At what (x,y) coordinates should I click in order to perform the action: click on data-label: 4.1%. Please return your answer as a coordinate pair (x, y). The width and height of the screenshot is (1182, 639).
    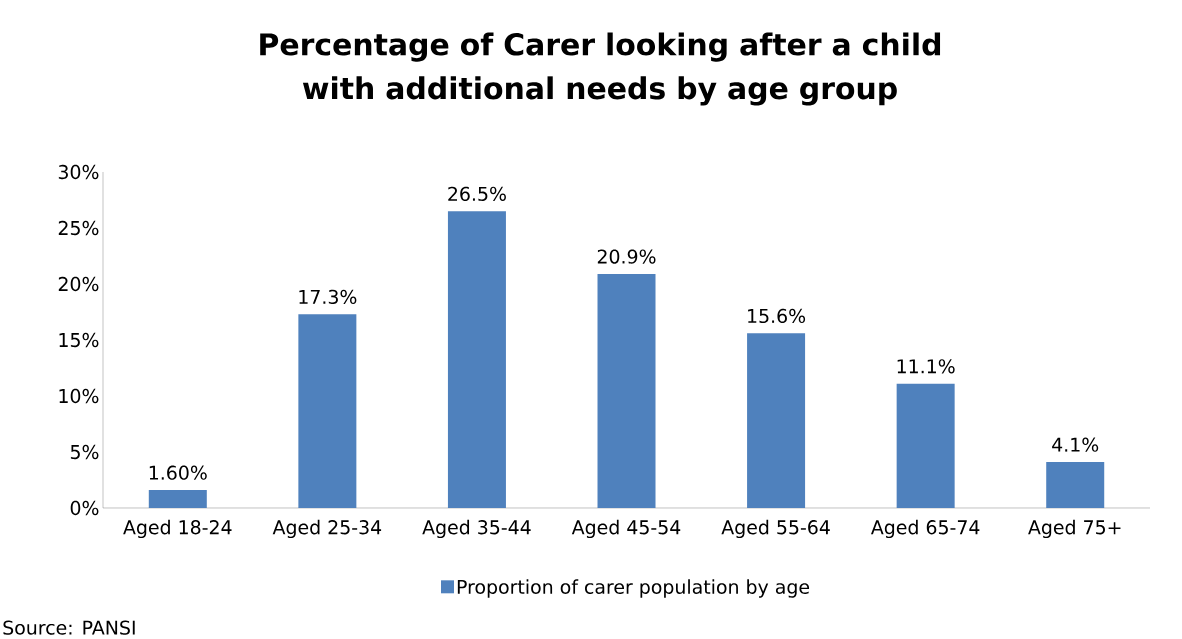
    Looking at the image, I should click on (1075, 444).